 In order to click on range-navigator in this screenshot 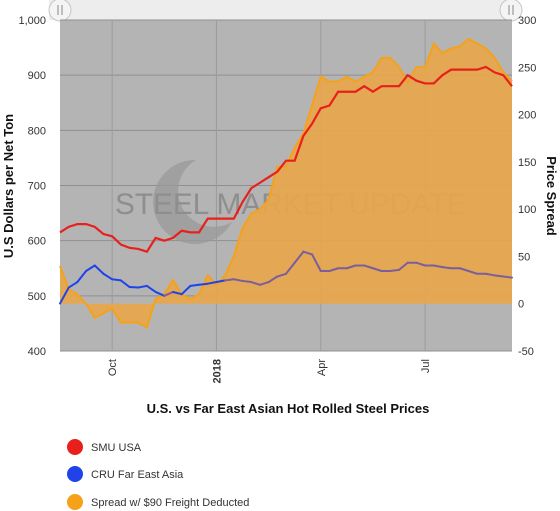, I will do `click(285, 11)`.